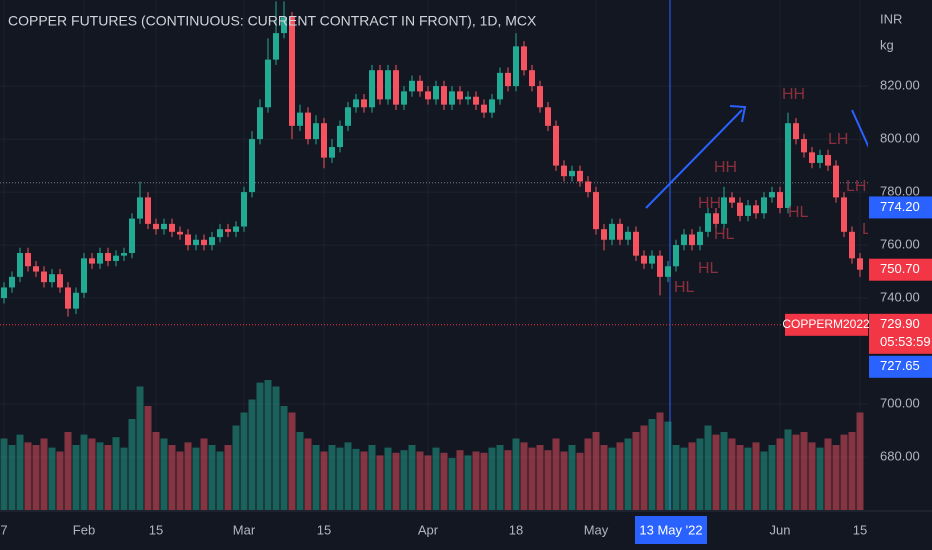 Image resolution: width=932 pixels, height=550 pixels. I want to click on x-tick-label: 7, so click(3, 529).